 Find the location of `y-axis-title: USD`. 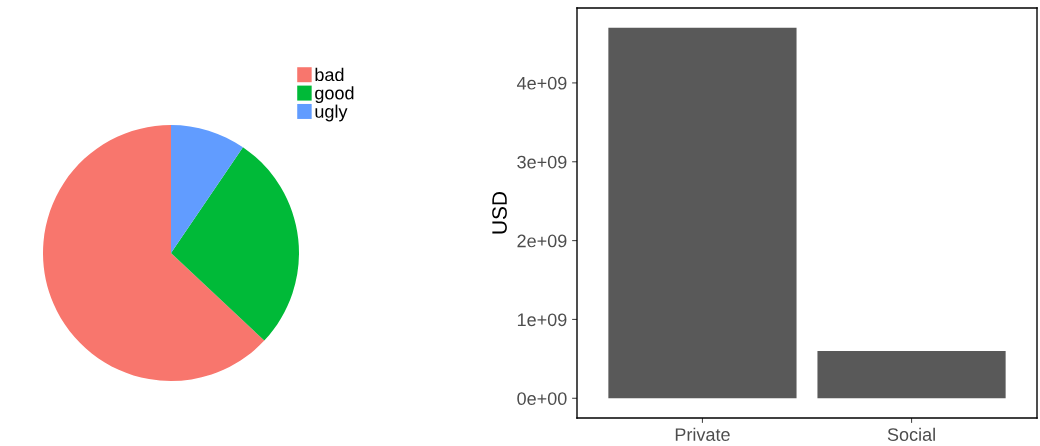

y-axis-title: USD is located at coordinates (499, 213).